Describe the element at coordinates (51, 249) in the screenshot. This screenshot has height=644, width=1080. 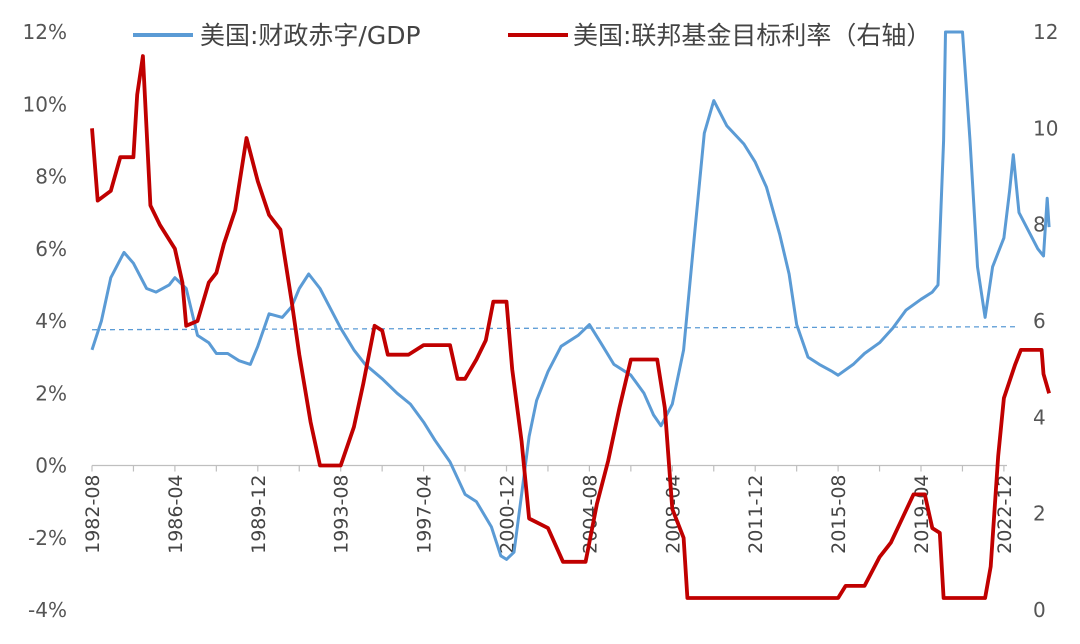
I see `left-axis-tick-label: 6%` at that location.